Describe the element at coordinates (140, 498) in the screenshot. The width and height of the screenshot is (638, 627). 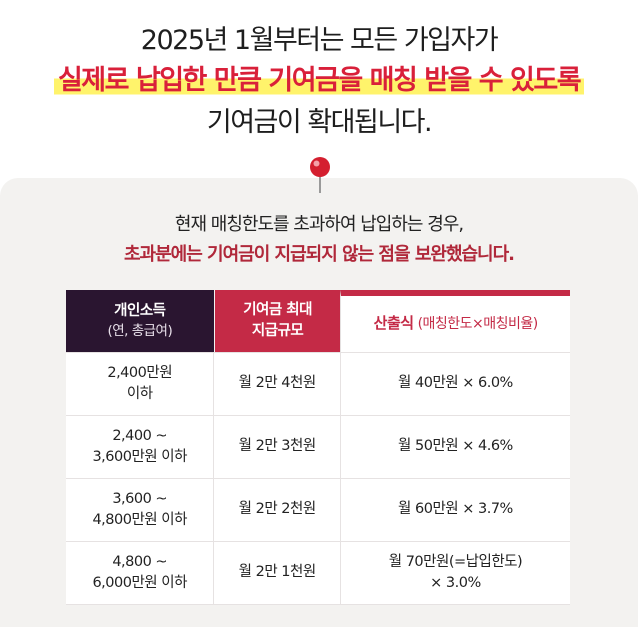
I see `income-line-1: 3,600 ~` at that location.